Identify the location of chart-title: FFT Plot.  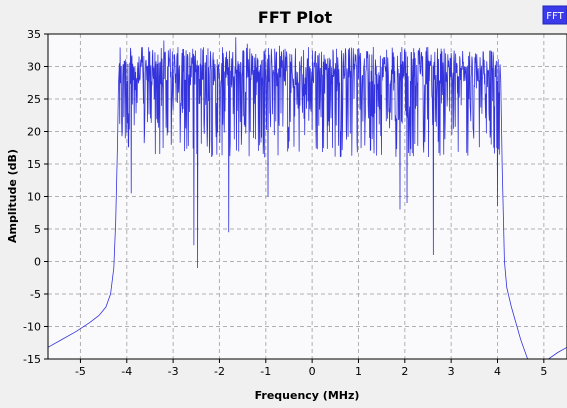
(295, 17).